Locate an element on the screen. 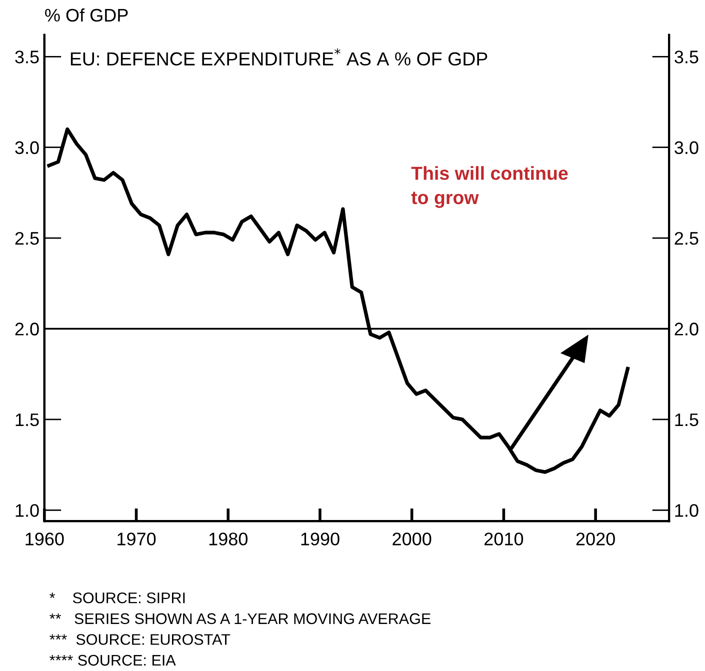 The width and height of the screenshot is (705, 671). y2-tick-label: 2.0 is located at coordinates (686, 329).